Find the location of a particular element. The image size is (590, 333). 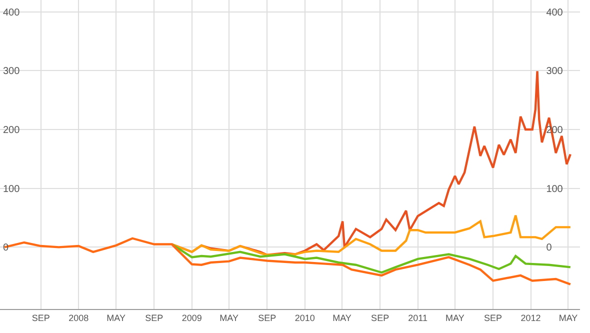

y-tick-label: 100 is located at coordinates (11, 189).